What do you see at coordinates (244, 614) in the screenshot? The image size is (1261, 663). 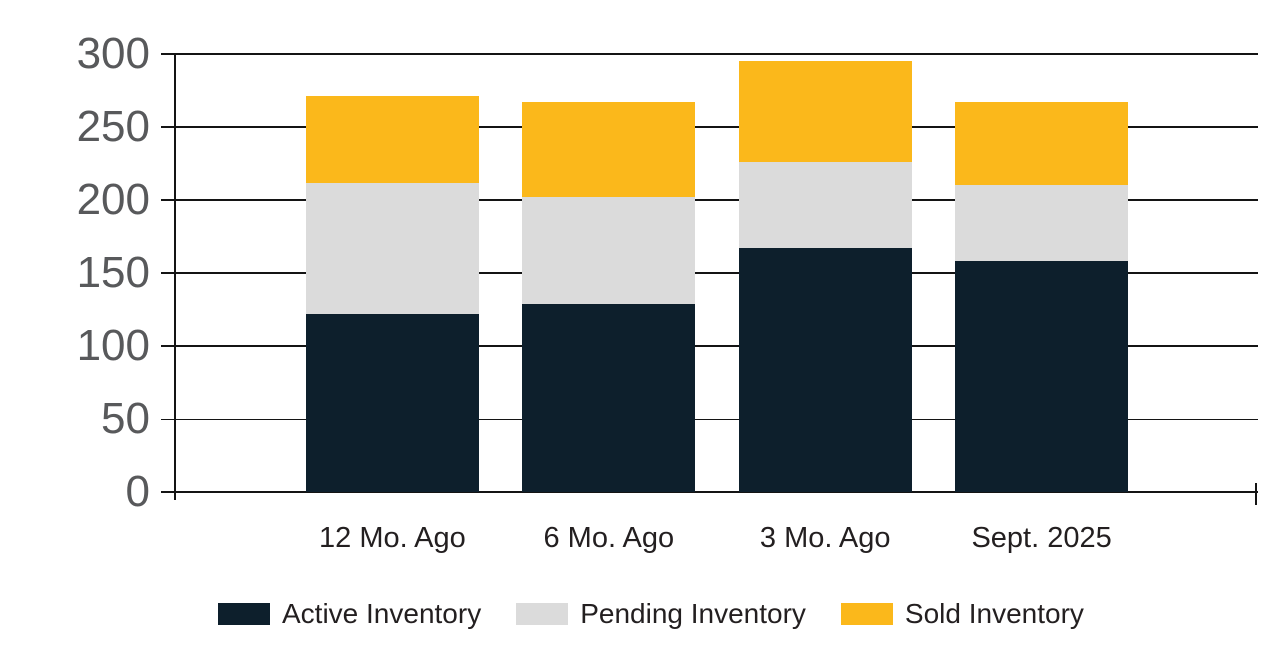 I see `legend-swatch-active-inventory` at bounding box center [244, 614].